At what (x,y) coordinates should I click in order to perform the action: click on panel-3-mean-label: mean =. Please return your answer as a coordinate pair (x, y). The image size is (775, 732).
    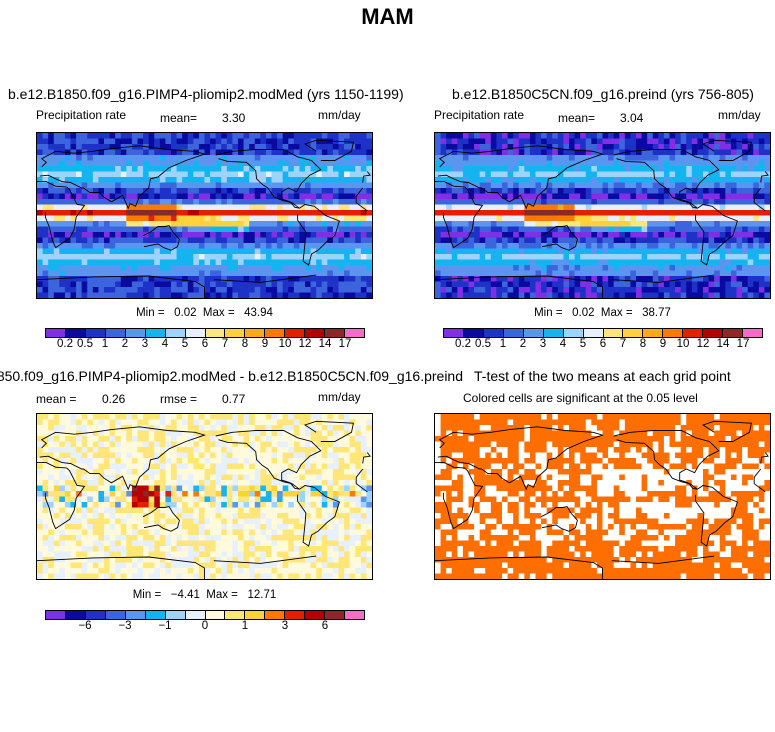
    Looking at the image, I should click on (56, 399).